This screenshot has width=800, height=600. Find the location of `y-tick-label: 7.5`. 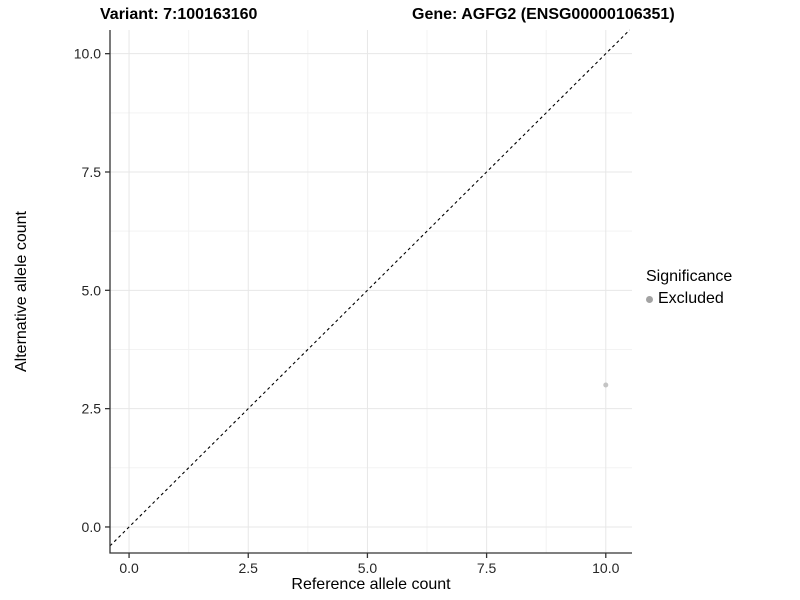

y-tick-label: 7.5 is located at coordinates (92, 172).